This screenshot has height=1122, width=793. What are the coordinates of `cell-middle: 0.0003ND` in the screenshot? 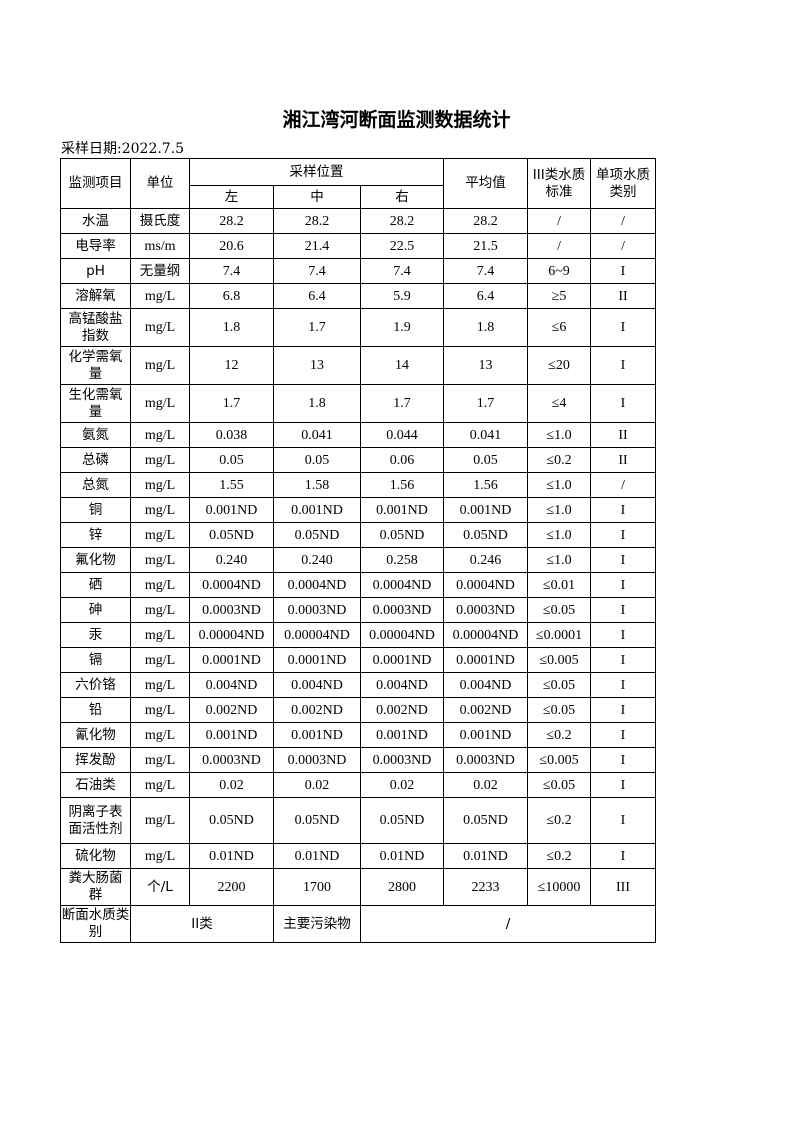 It's located at (317, 610).